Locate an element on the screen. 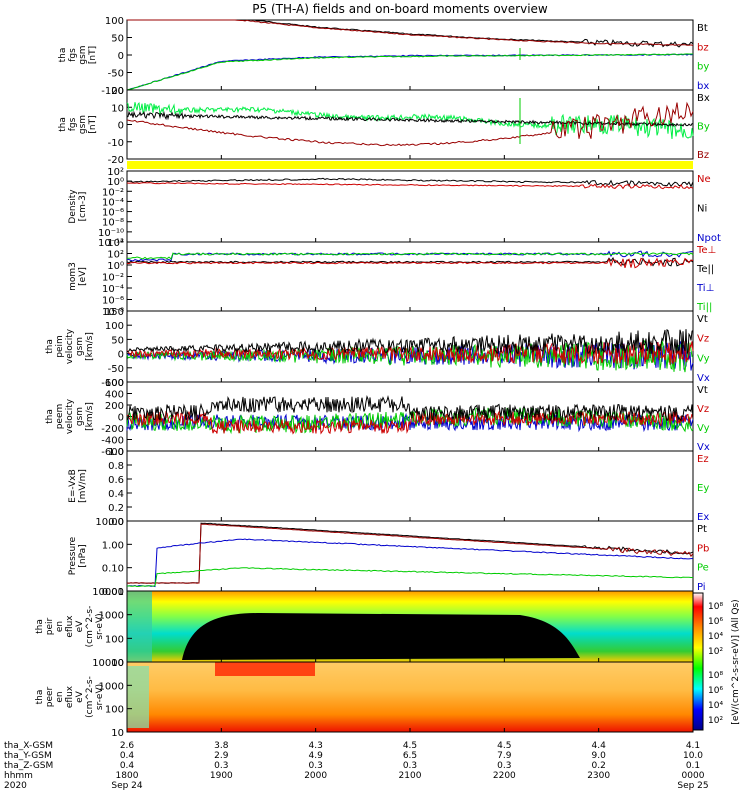 The width and height of the screenshot is (750, 800). colorbar-tick-label: 10⁶ is located at coordinates (715, 691).